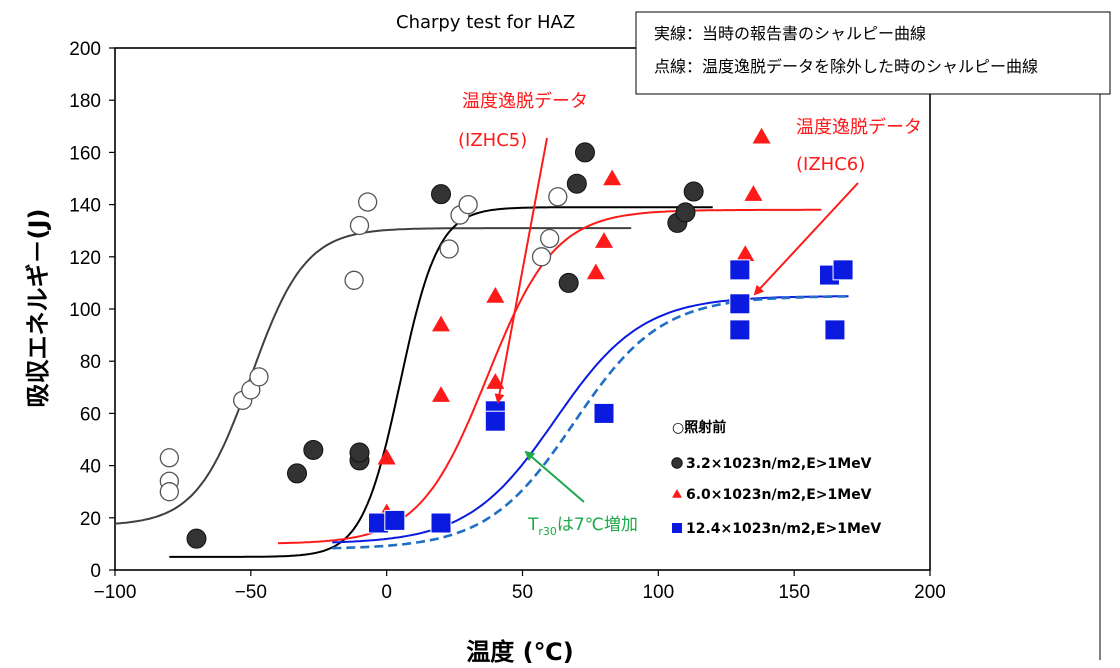 The image size is (1120, 668). I want to click on annotation-izhc6-title: 温度逸脱データ, so click(859, 127).